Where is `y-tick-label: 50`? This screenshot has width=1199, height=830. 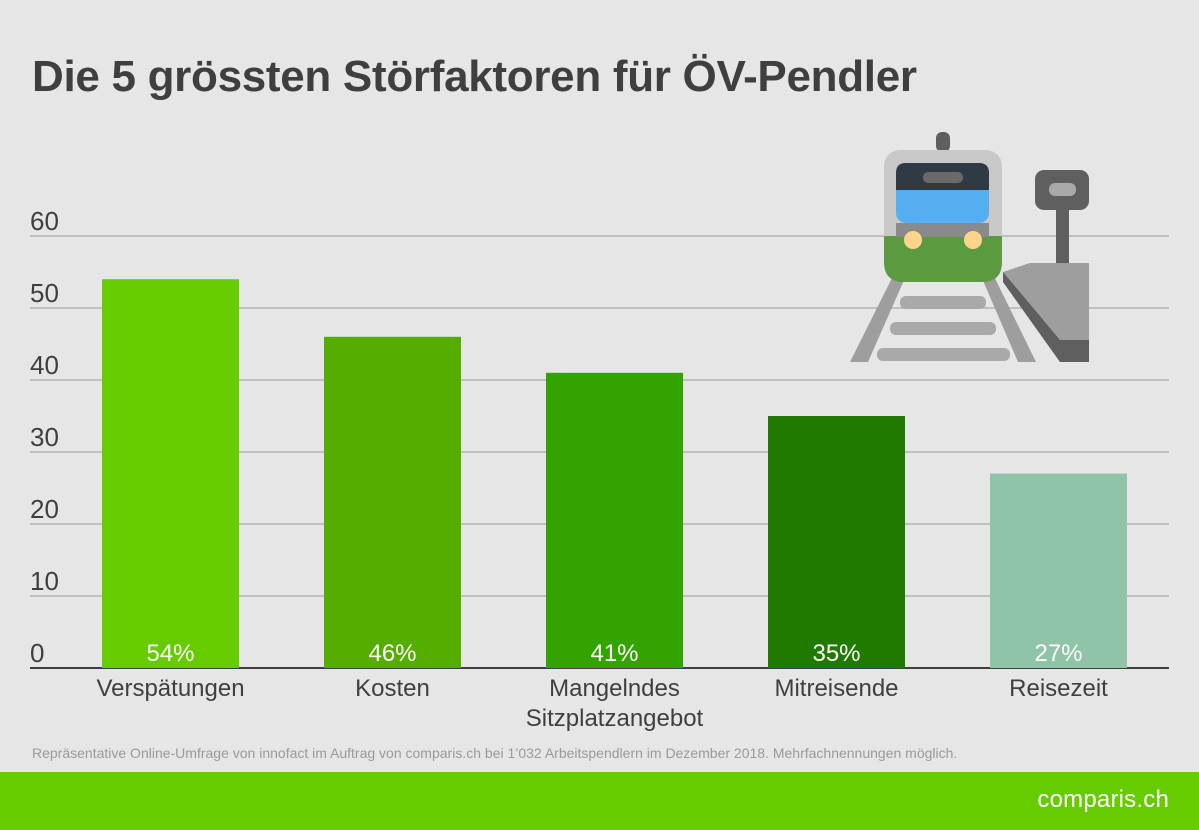
y-tick-label: 50 is located at coordinates (44, 293).